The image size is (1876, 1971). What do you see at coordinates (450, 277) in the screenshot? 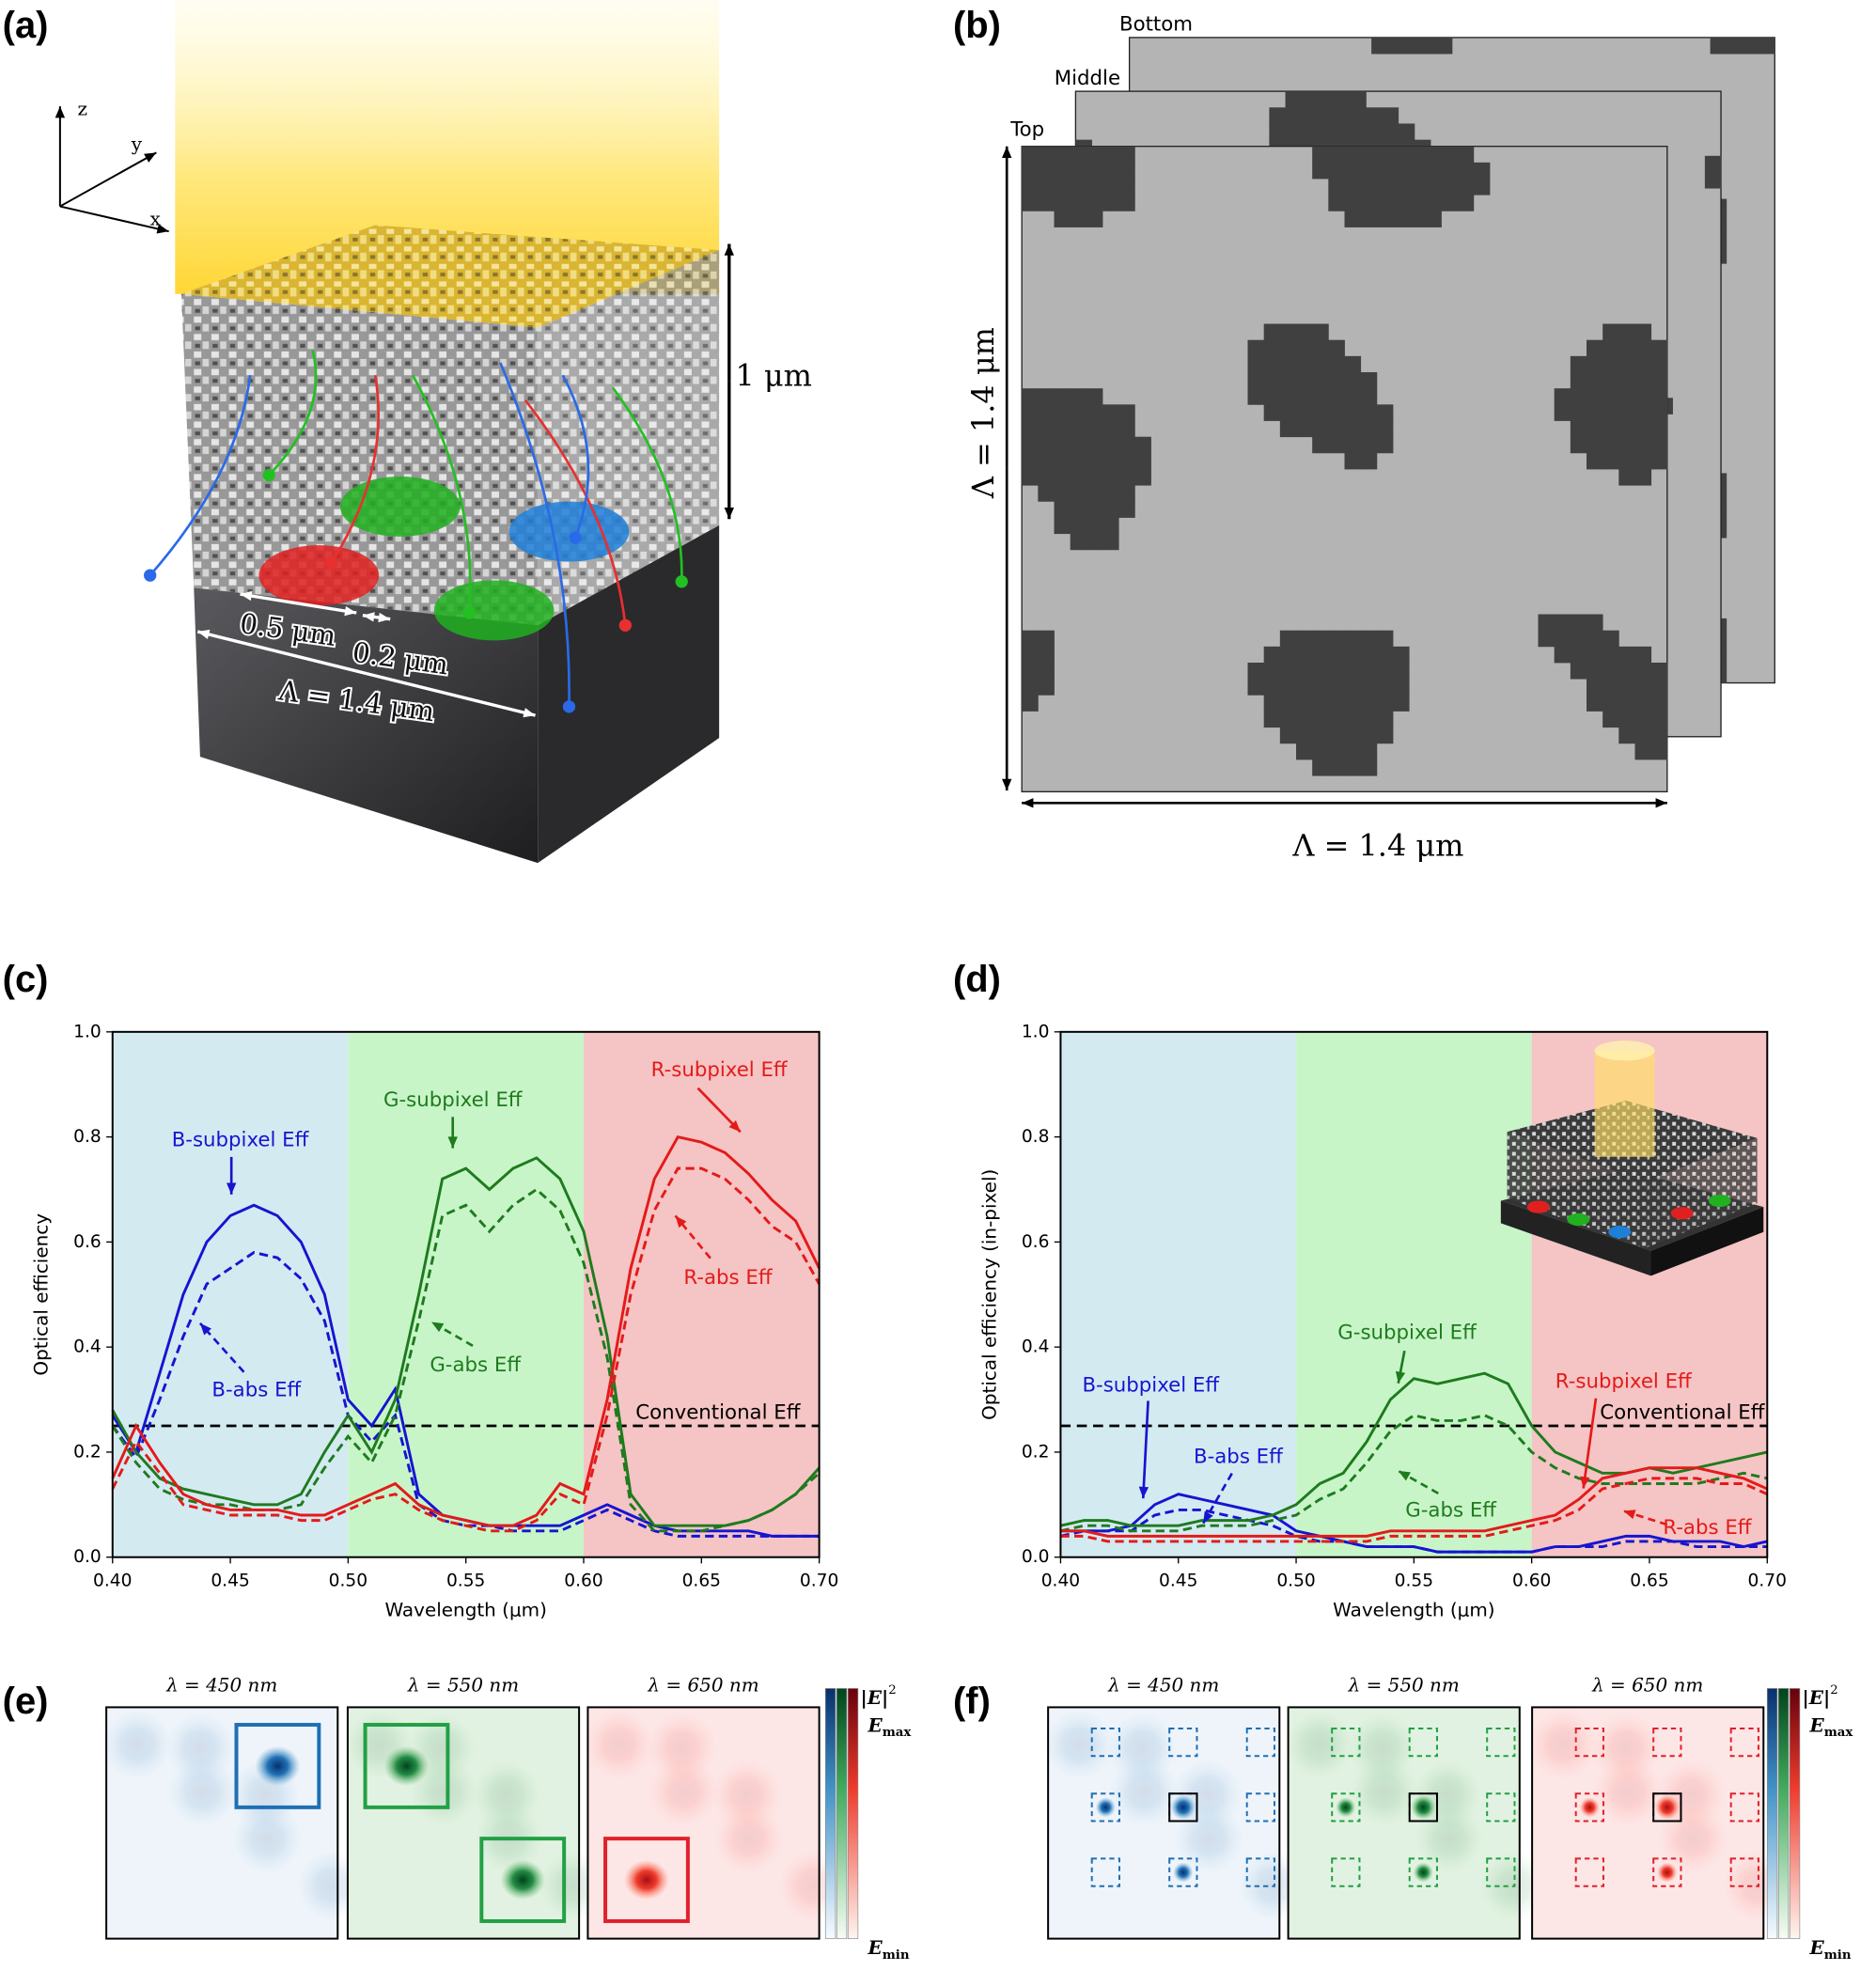
I see `pattern-top` at bounding box center [450, 277].